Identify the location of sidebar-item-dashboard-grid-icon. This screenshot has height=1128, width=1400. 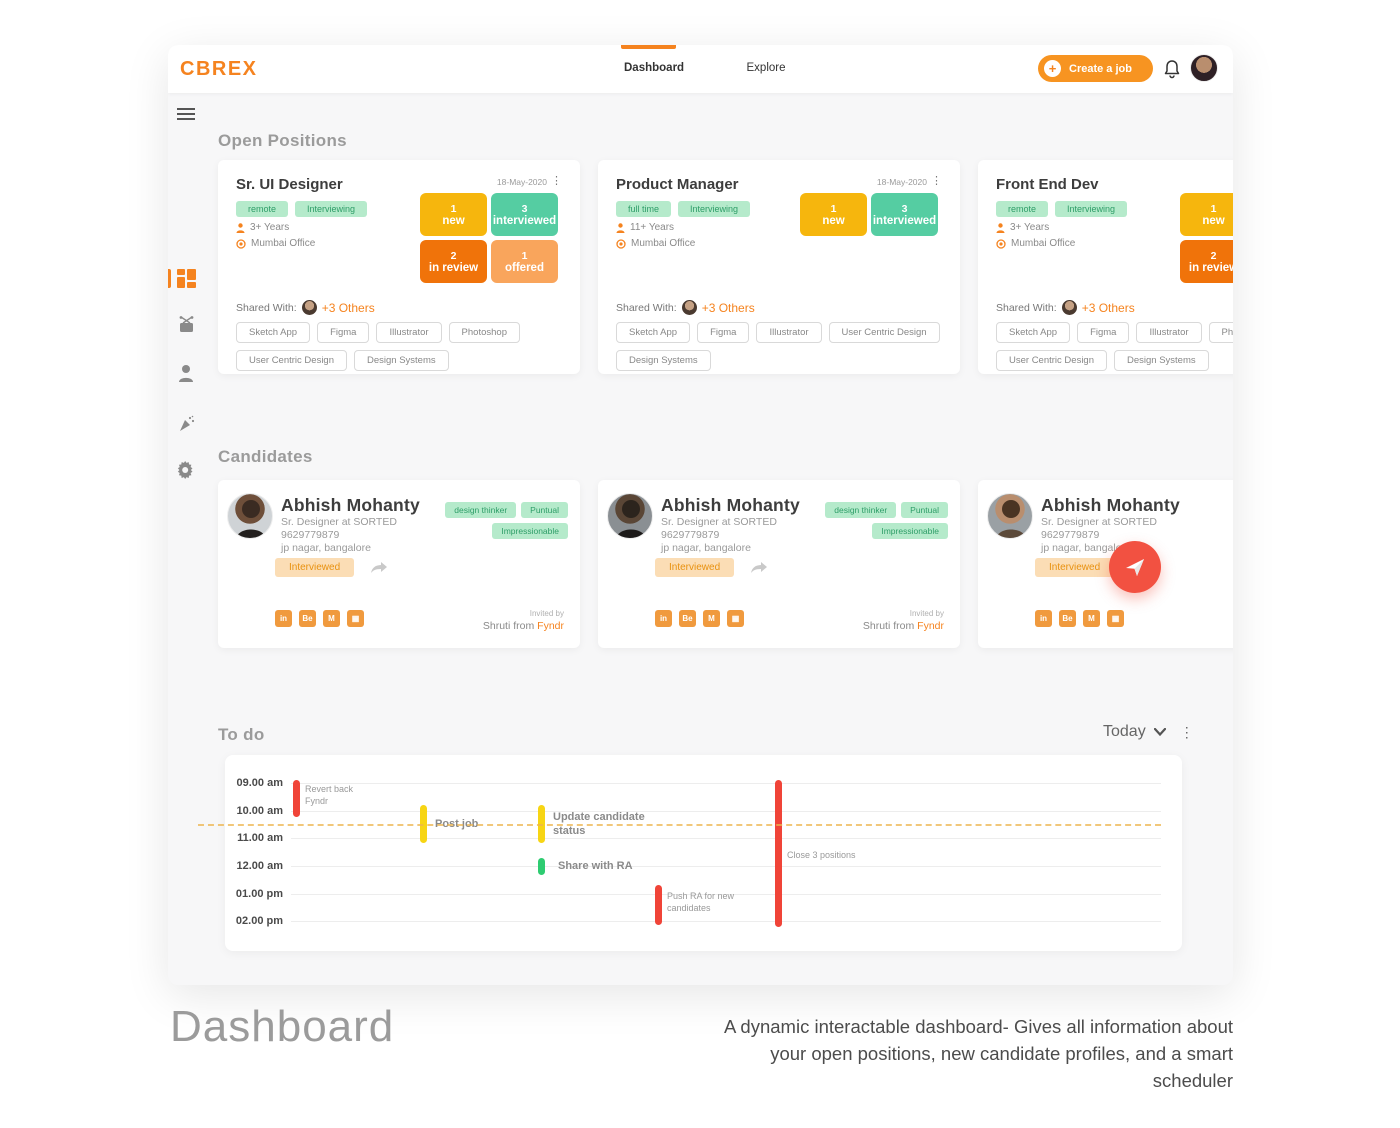
(186, 278).